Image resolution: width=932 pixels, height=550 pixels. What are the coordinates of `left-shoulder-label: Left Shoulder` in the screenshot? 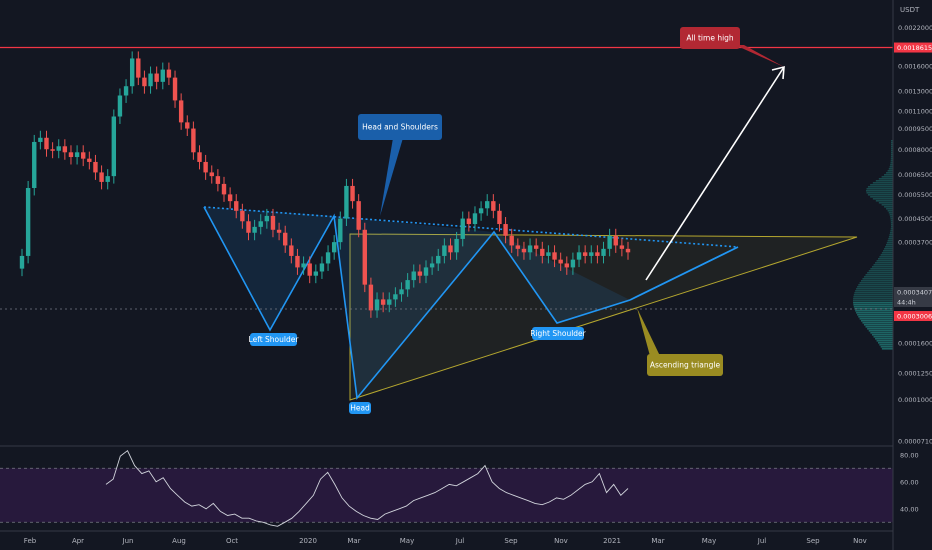 It's located at (274, 339).